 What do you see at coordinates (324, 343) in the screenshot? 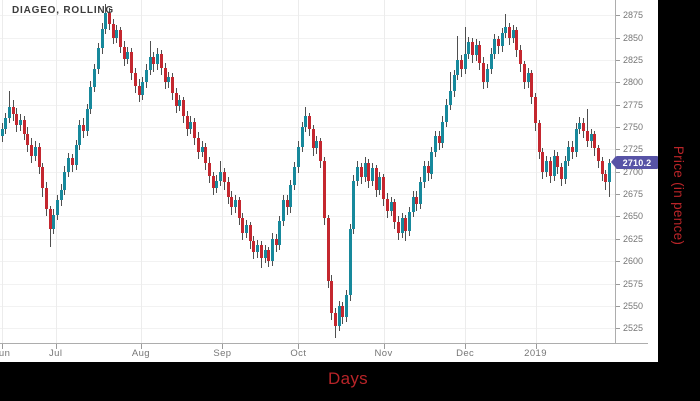
I see `x-axis-line` at bounding box center [324, 343].